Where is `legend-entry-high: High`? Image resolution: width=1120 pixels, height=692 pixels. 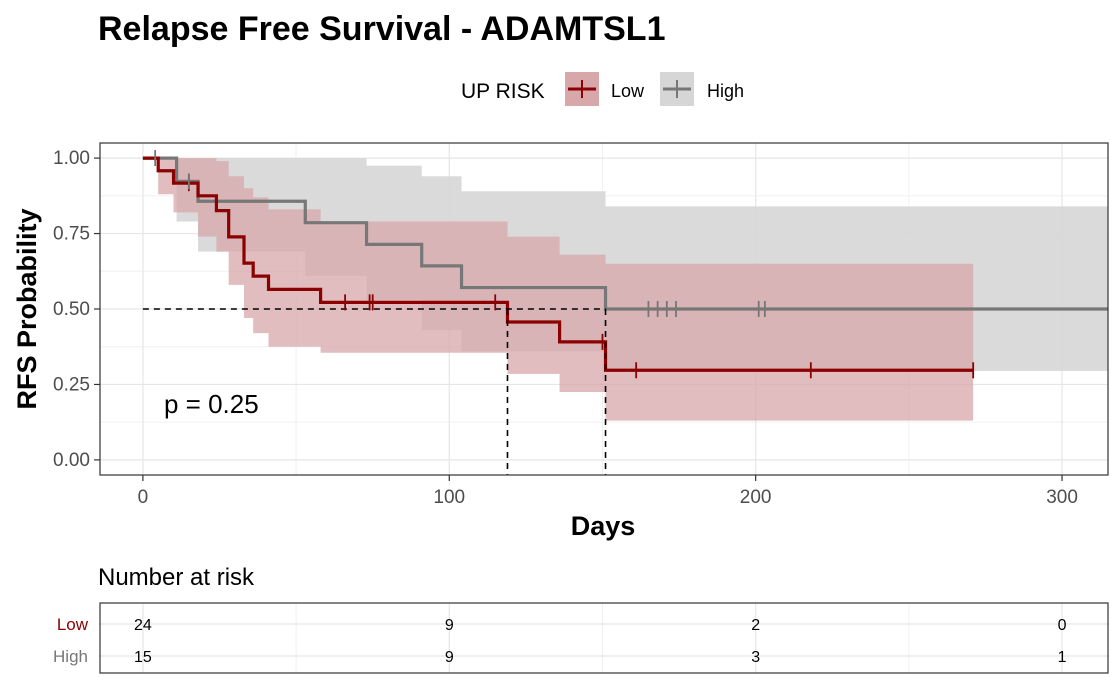
legend-entry-high: High is located at coordinates (702, 89).